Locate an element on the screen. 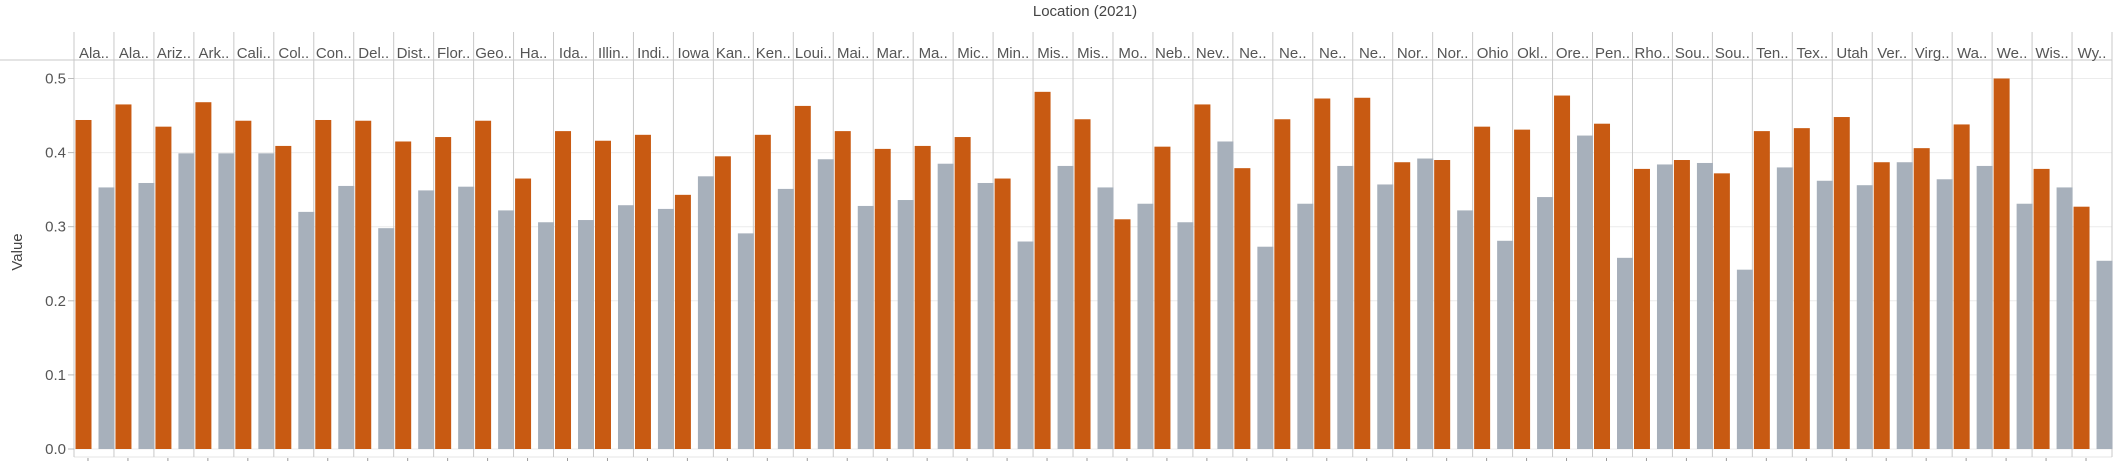  category-label: Wa.. is located at coordinates (1972, 53).